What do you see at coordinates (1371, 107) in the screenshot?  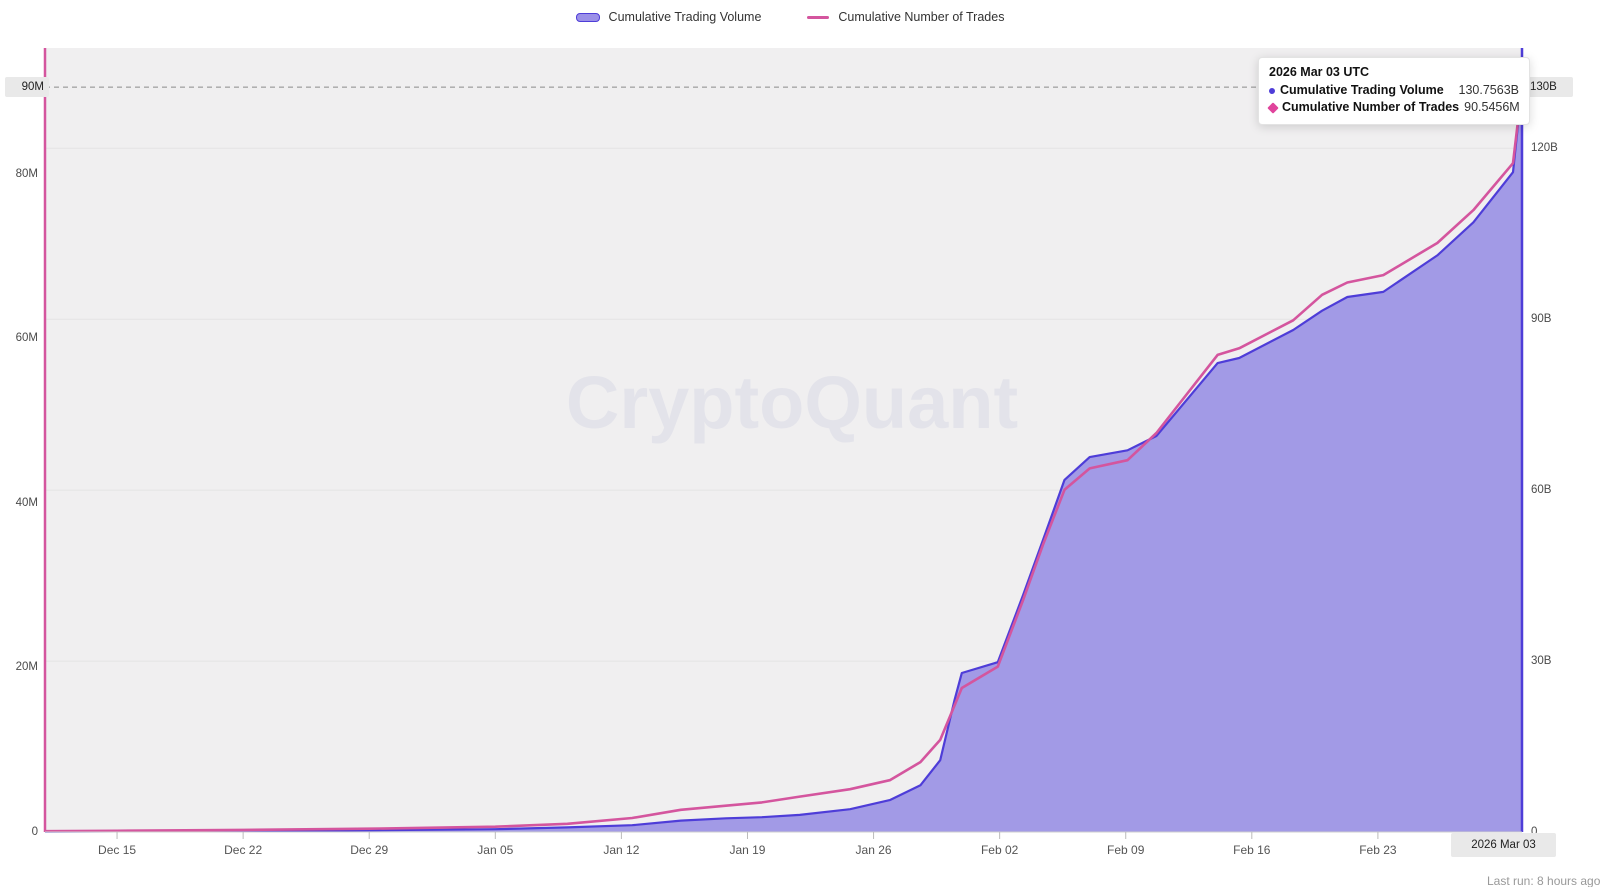 I see `tooltip-label: Cumulative Number of Trades` at bounding box center [1371, 107].